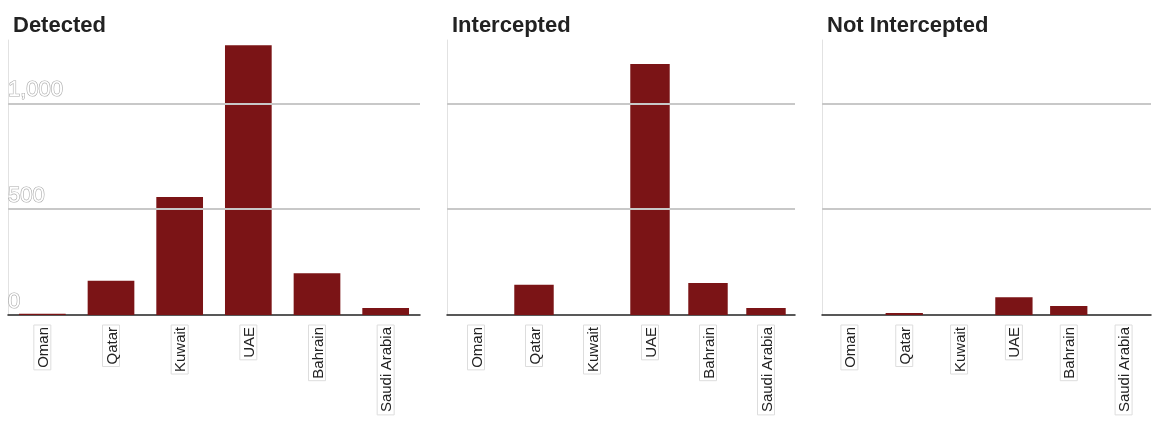 This screenshot has width=1161, height=433. I want to click on y-tick-label: 500, so click(26, 194).